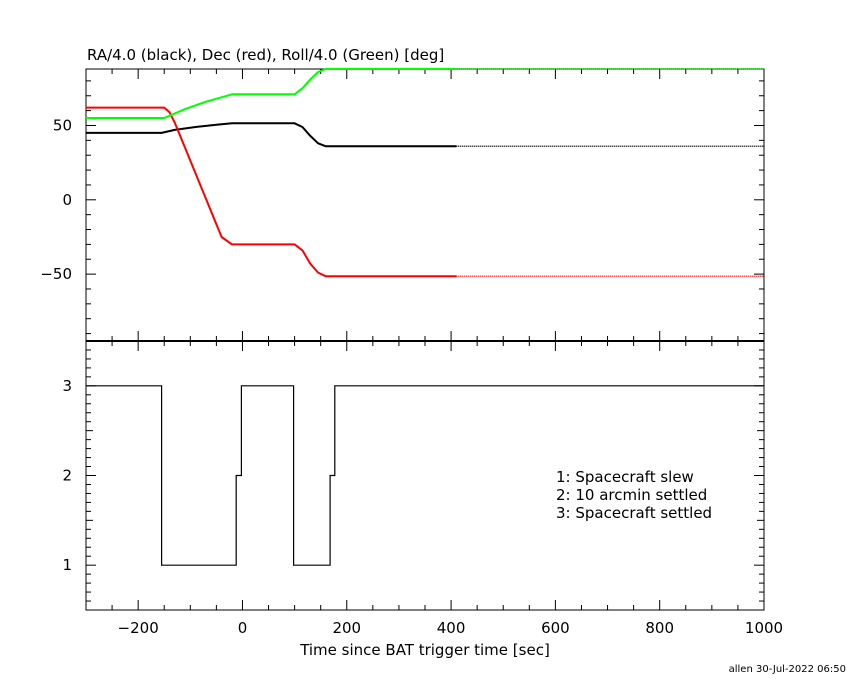 The width and height of the screenshot is (850, 680). Describe the element at coordinates (631, 495) in the screenshot. I see `legend-entry: 2: 10 arcmin settled` at that location.